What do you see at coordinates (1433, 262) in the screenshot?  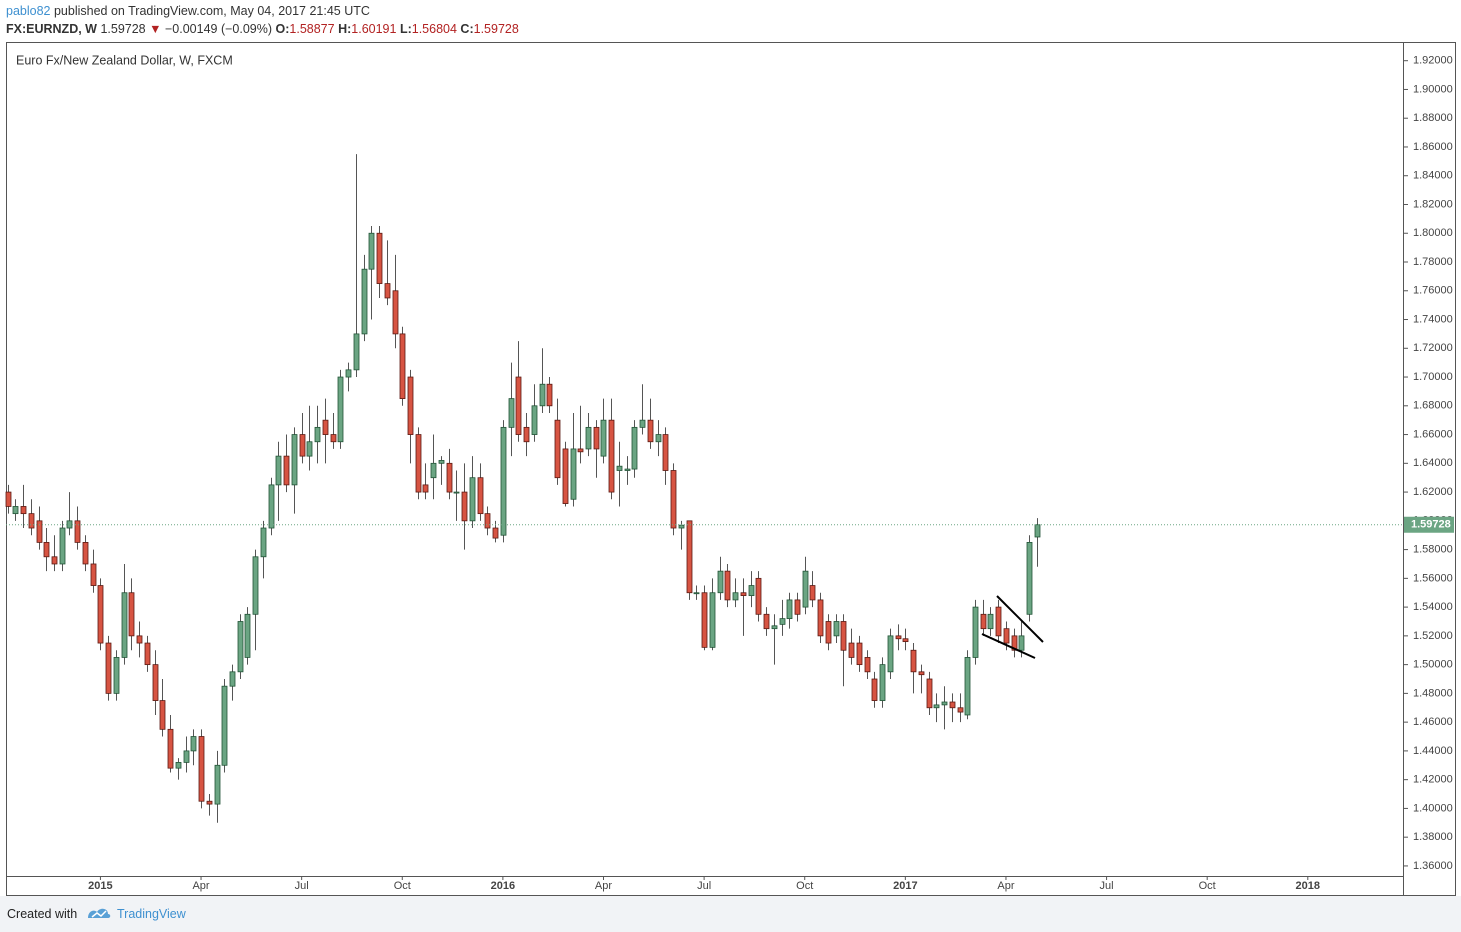 I see `y-tick-label: 1.78000` at bounding box center [1433, 262].